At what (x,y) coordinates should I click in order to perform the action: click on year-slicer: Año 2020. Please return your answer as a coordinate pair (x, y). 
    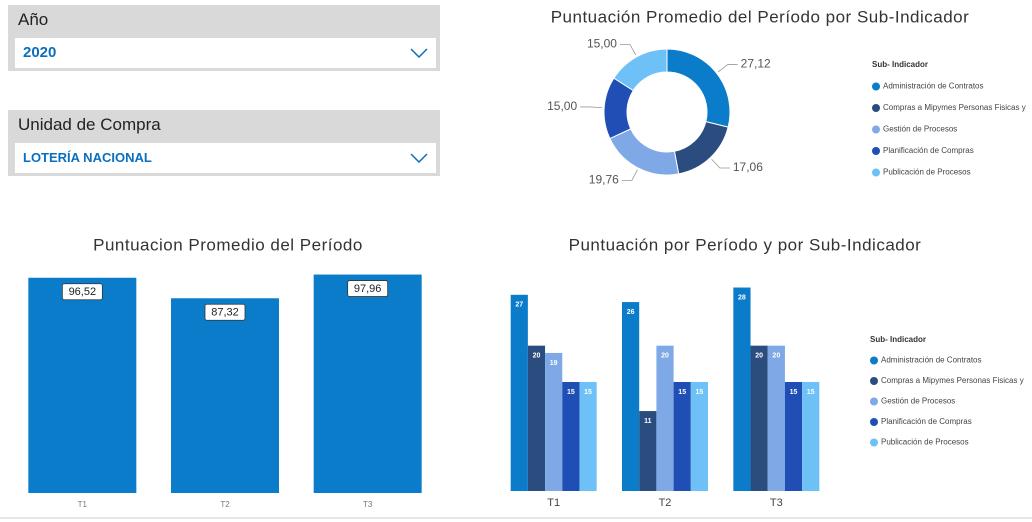
    Looking at the image, I should click on (224, 38).